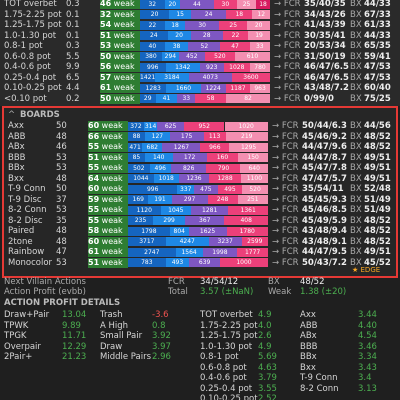 The image size is (400, 400). Describe the element at coordinates (254, 241) in the screenshot. I see `bar-segment: 2599` at that location.